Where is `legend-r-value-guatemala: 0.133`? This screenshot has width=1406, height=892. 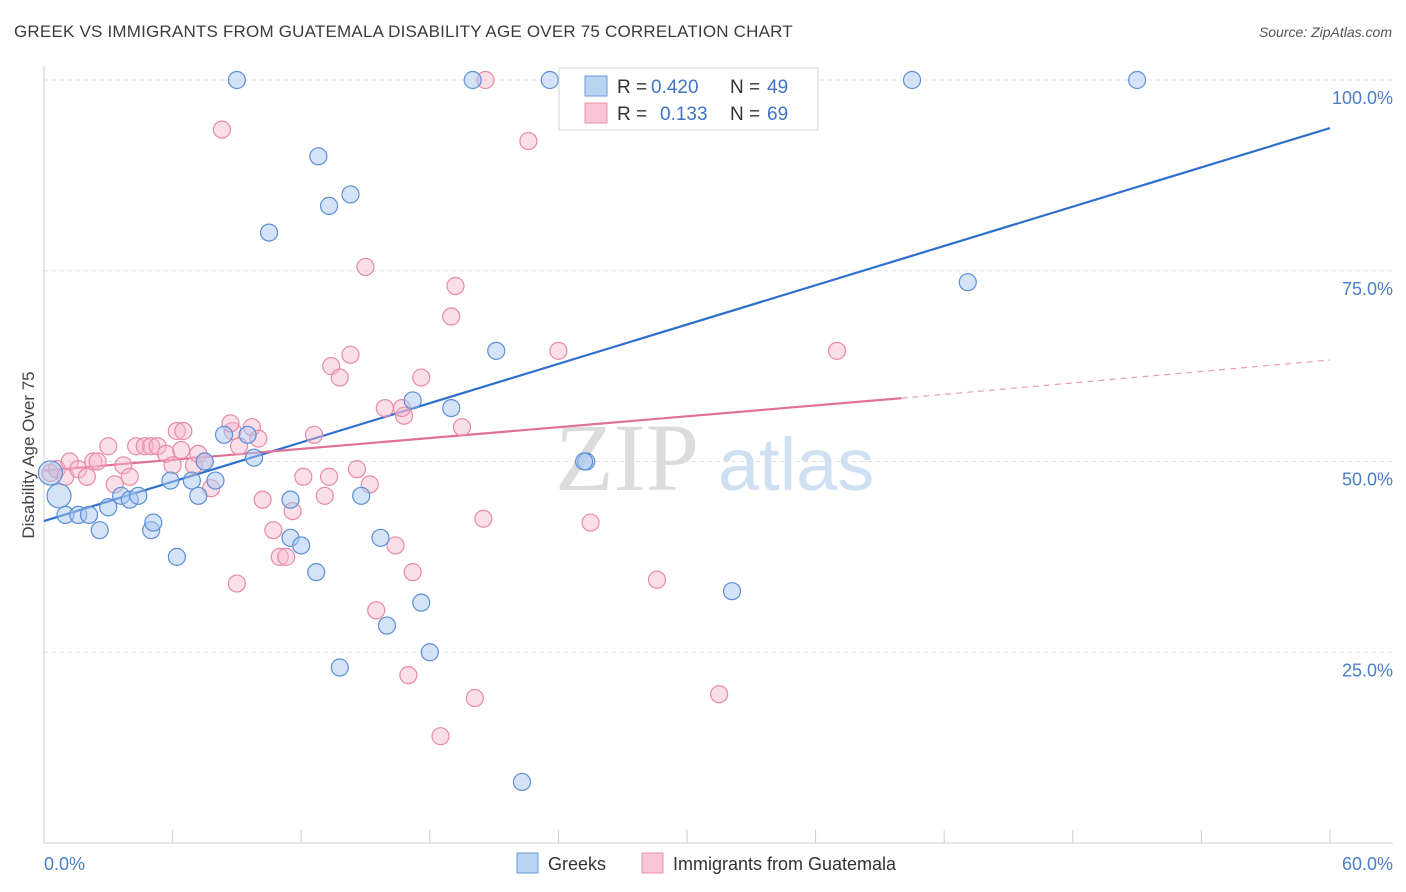
legend-r-value-guatemala: 0.133 is located at coordinates (684, 114).